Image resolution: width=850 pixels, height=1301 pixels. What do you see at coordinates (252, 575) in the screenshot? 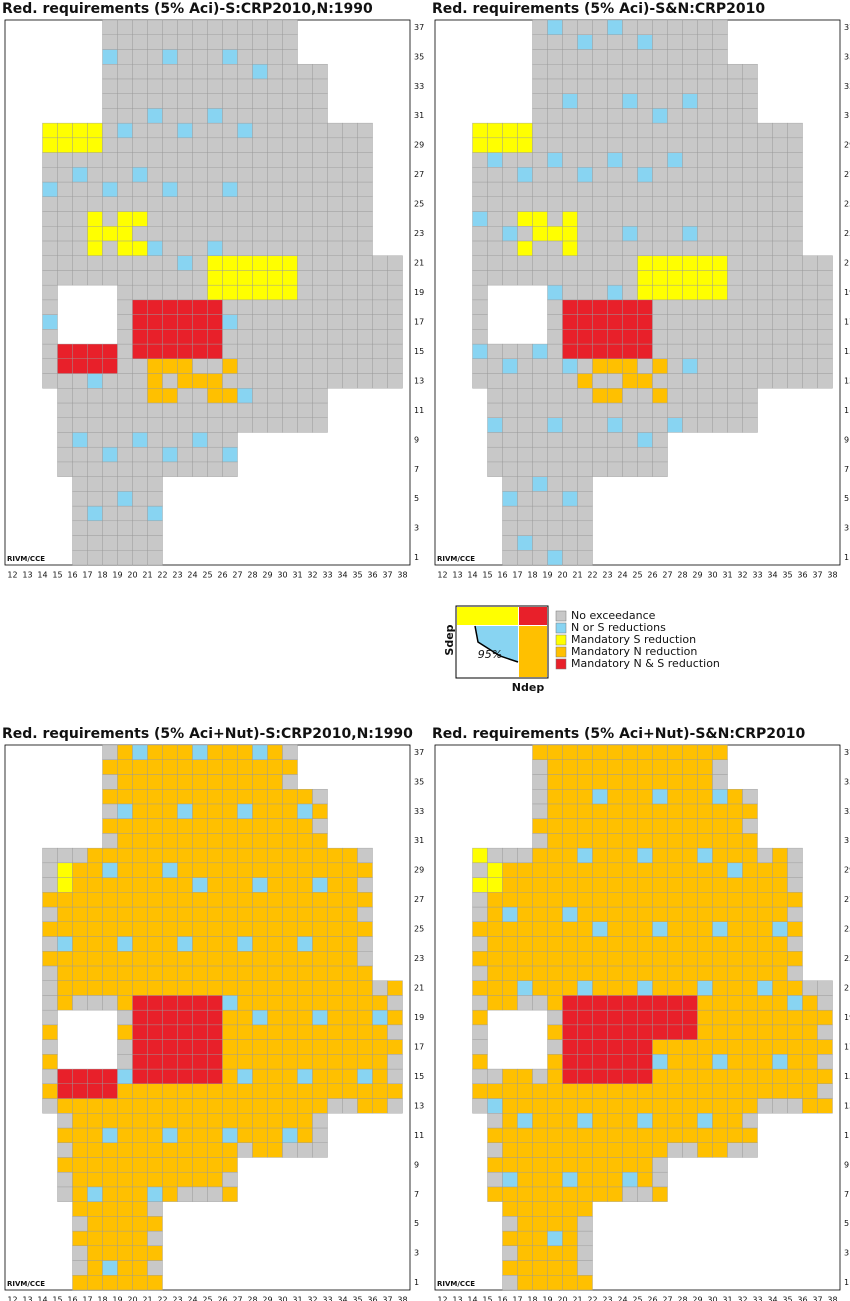
I see `x-tick-label: 28` at bounding box center [252, 575].